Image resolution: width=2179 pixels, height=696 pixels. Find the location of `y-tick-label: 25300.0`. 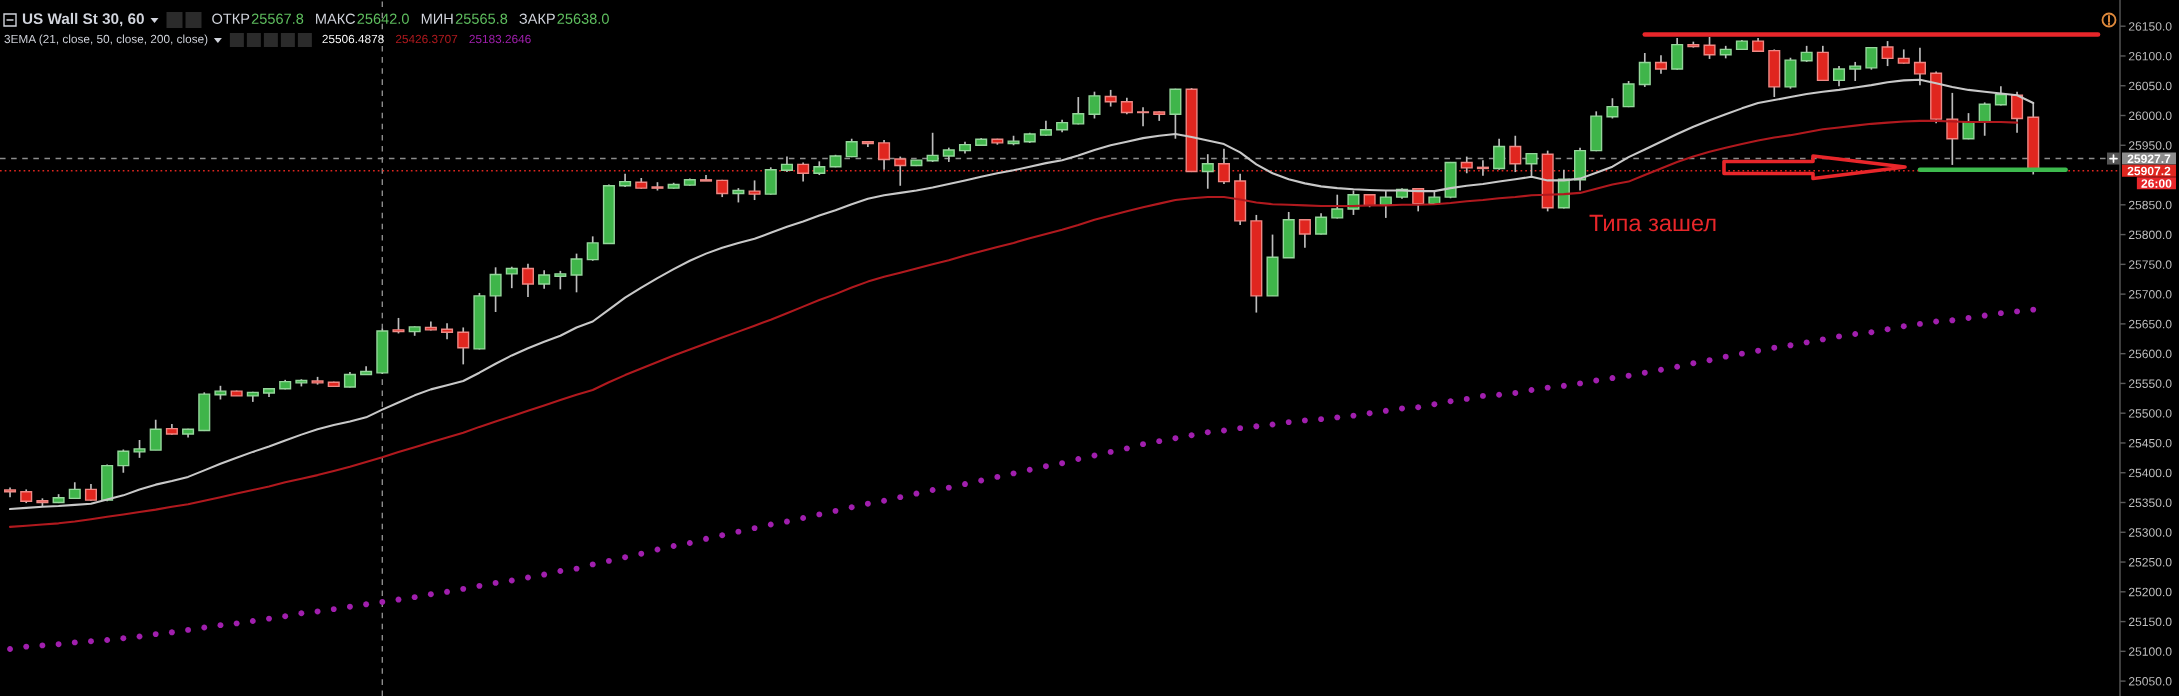

y-tick-label: 25300.0 is located at coordinates (2150, 532).